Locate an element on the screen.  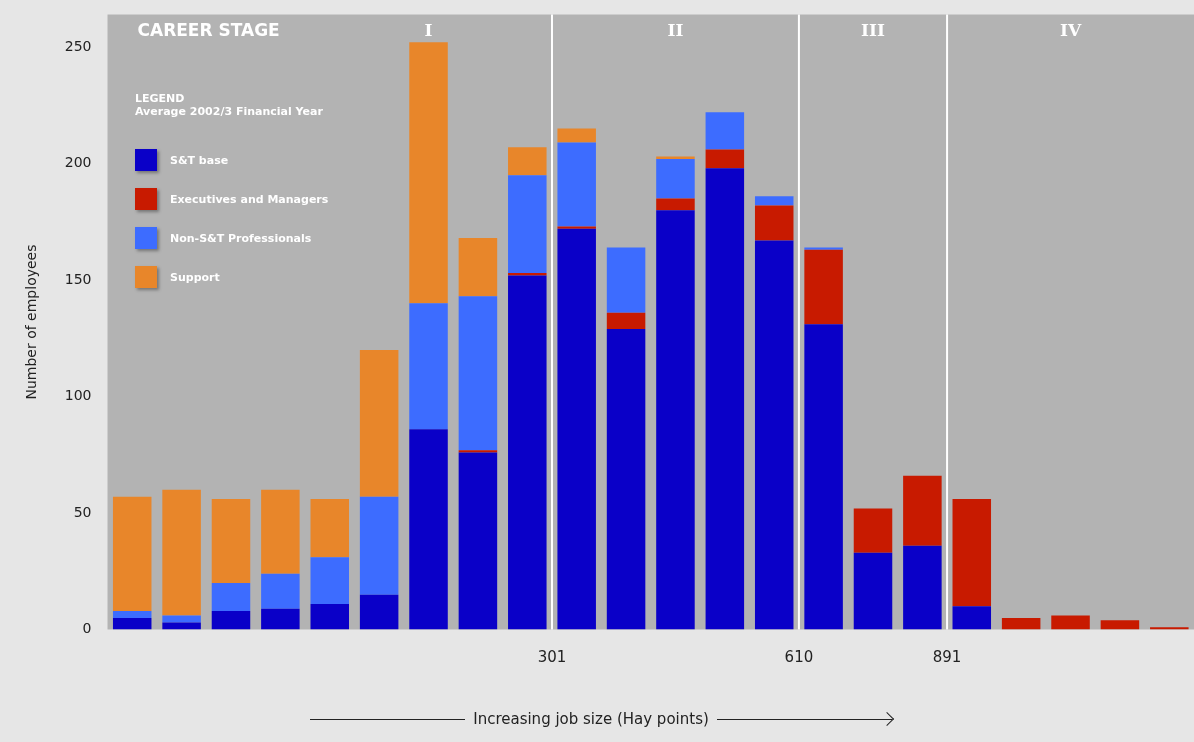
legend-label: Executives and Managers is located at coordinates (249, 199).